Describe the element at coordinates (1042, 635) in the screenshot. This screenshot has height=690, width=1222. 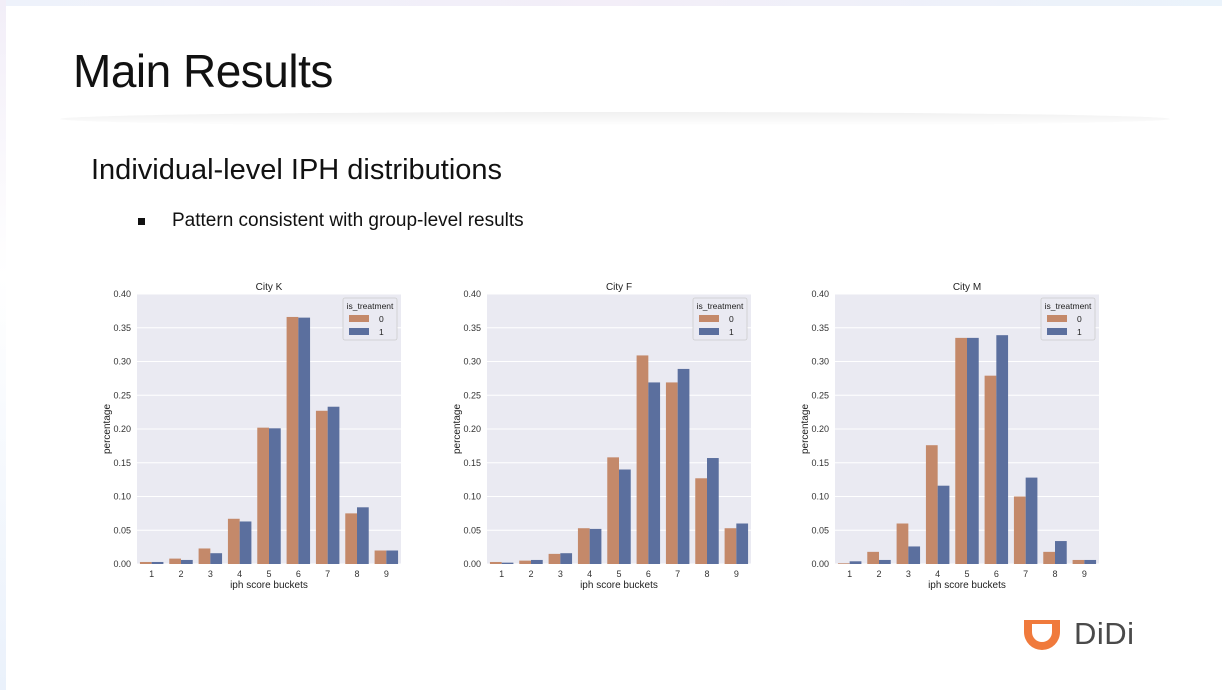
I see `didi-logo-icon` at that location.